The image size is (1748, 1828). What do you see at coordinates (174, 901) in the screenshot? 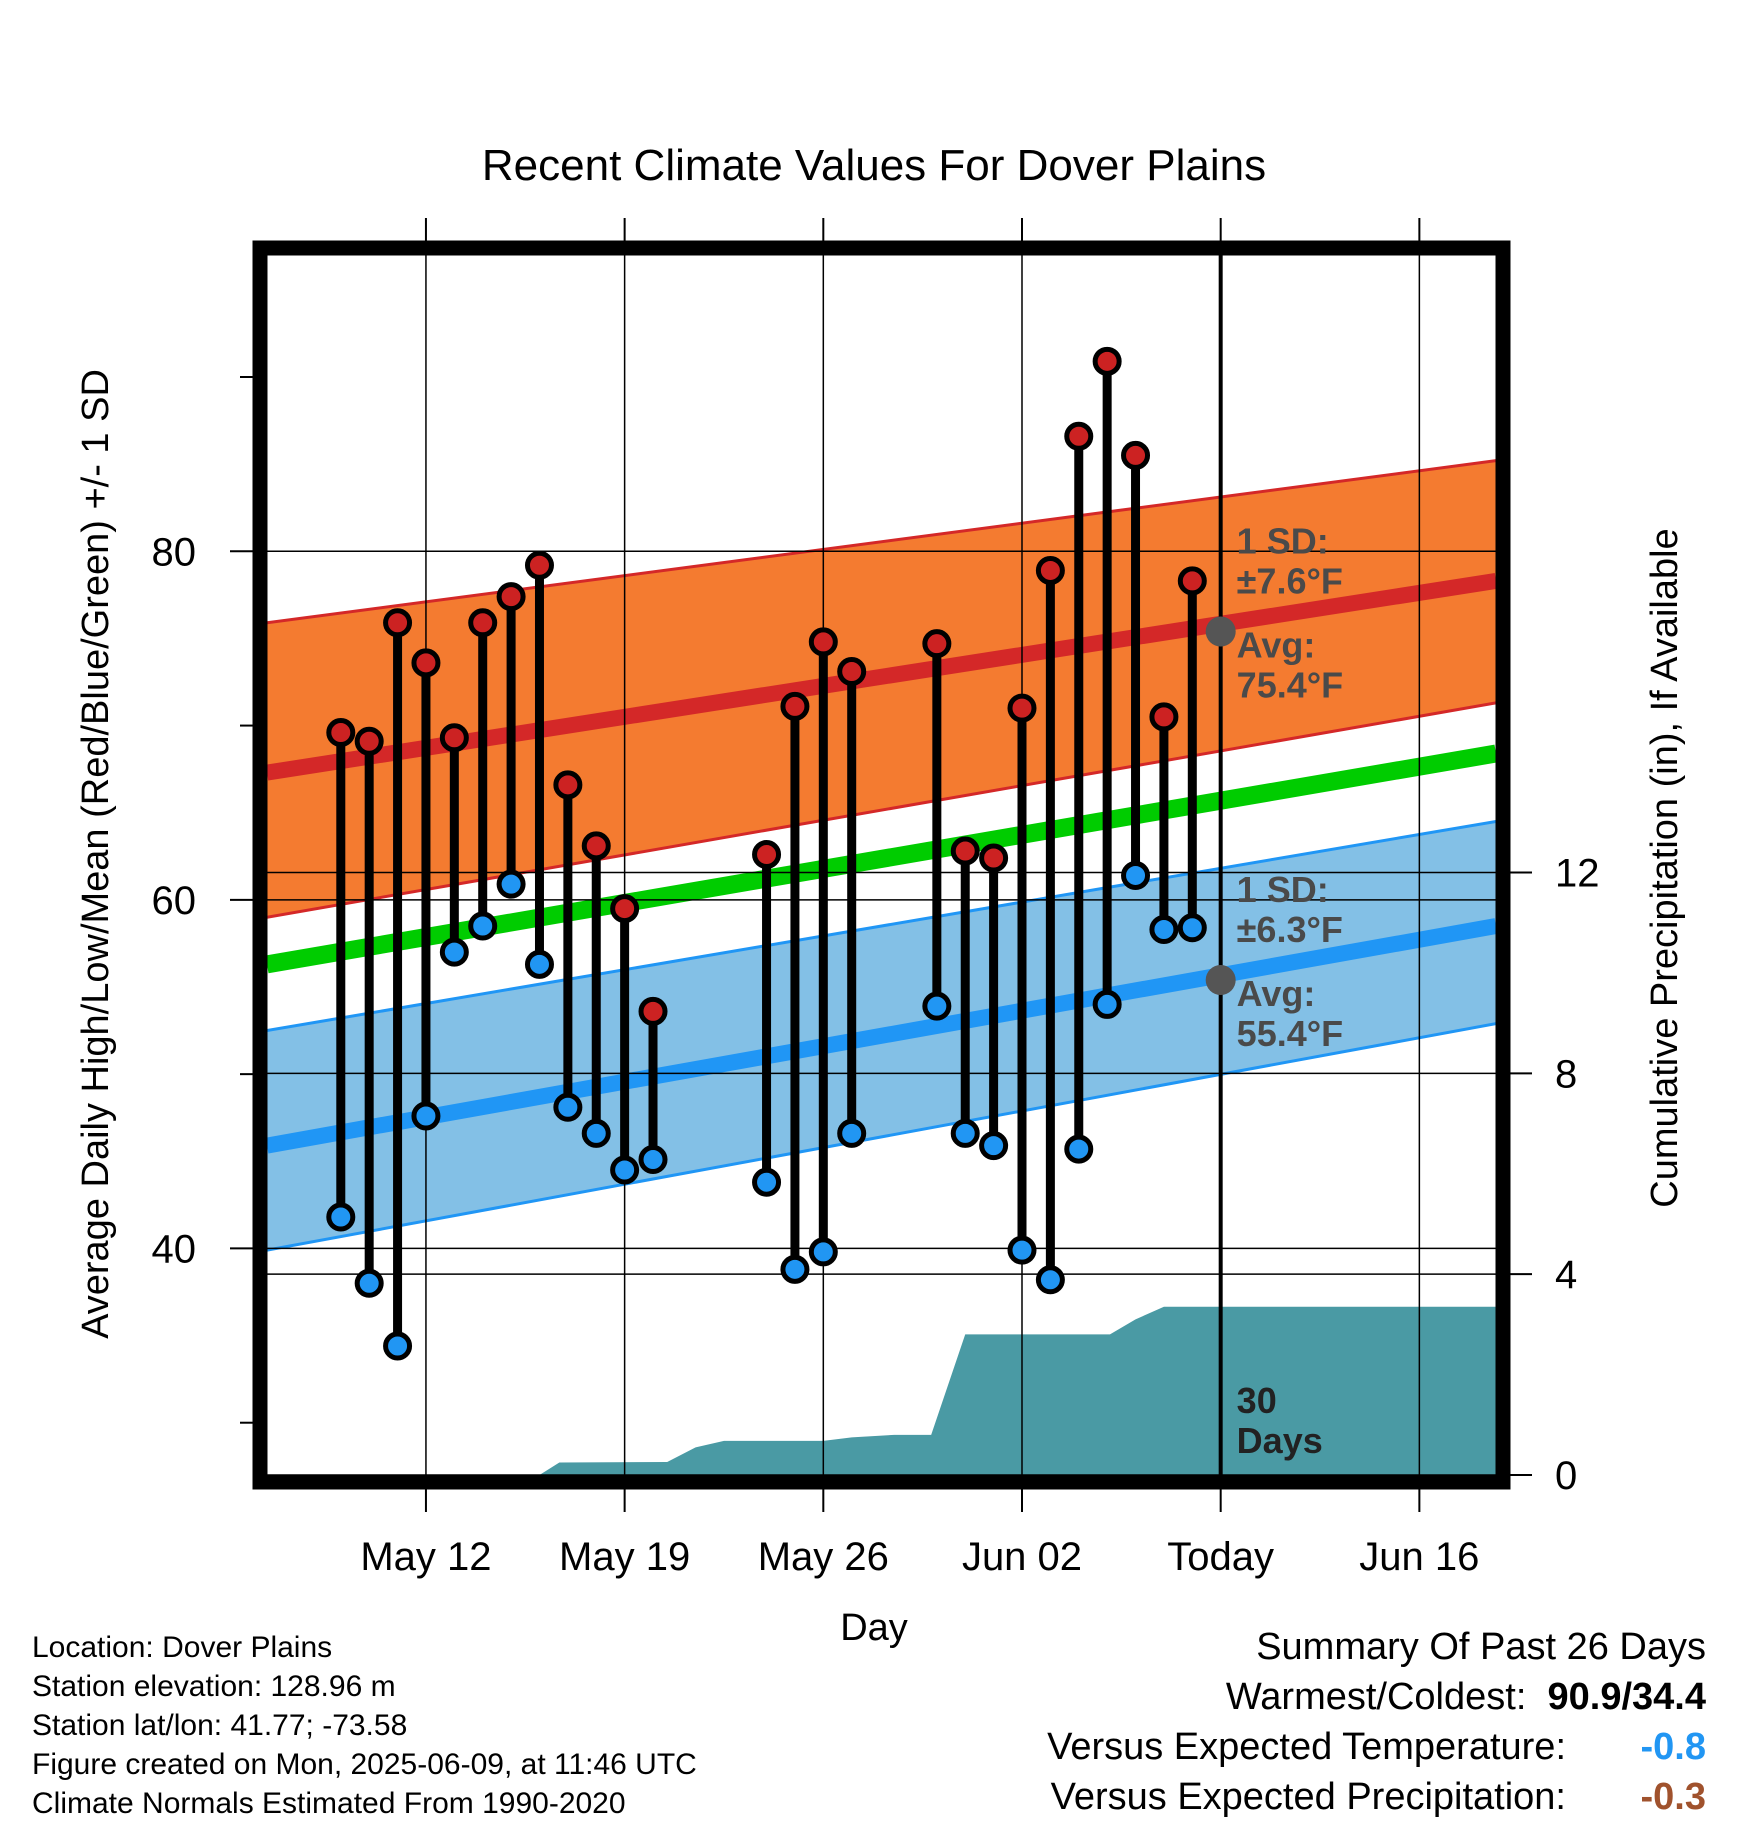
I see `y-tick-label-left: 60` at bounding box center [174, 901].